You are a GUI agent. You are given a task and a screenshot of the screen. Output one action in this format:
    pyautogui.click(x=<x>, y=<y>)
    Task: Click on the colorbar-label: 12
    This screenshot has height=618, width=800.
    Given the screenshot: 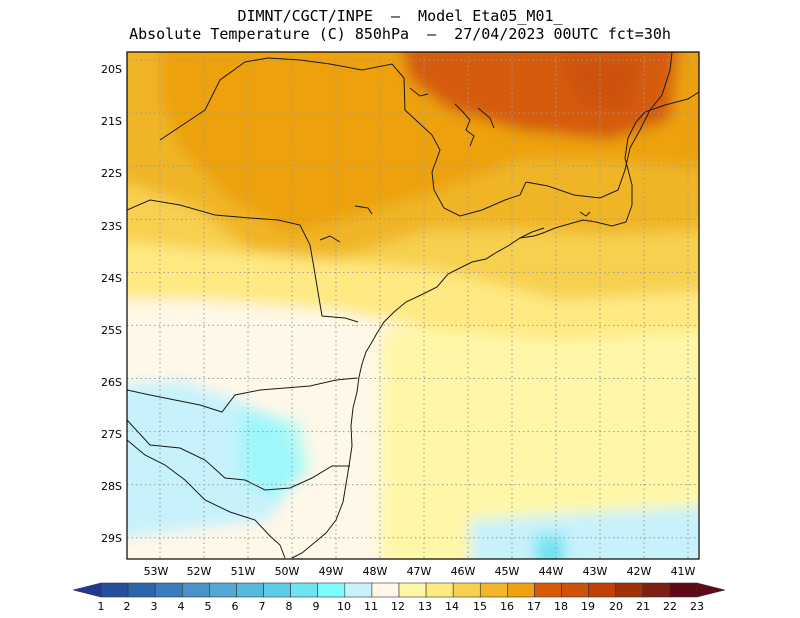 What is the action you would take?
    pyautogui.click(x=398, y=606)
    